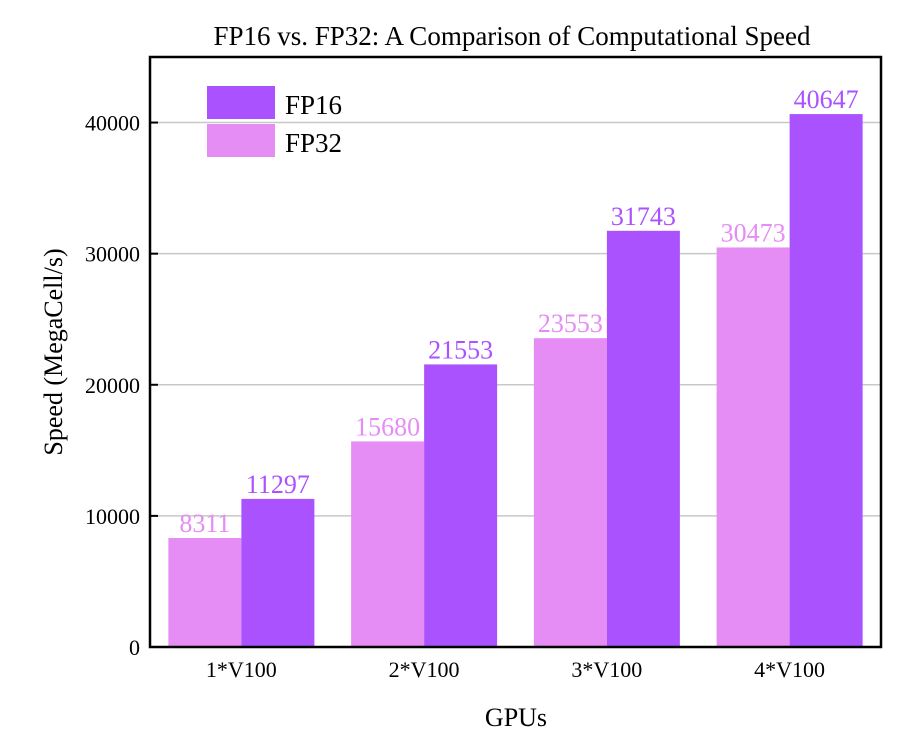 The image size is (903, 745). I want to click on legend-label-fp16: FP16, so click(313, 105).